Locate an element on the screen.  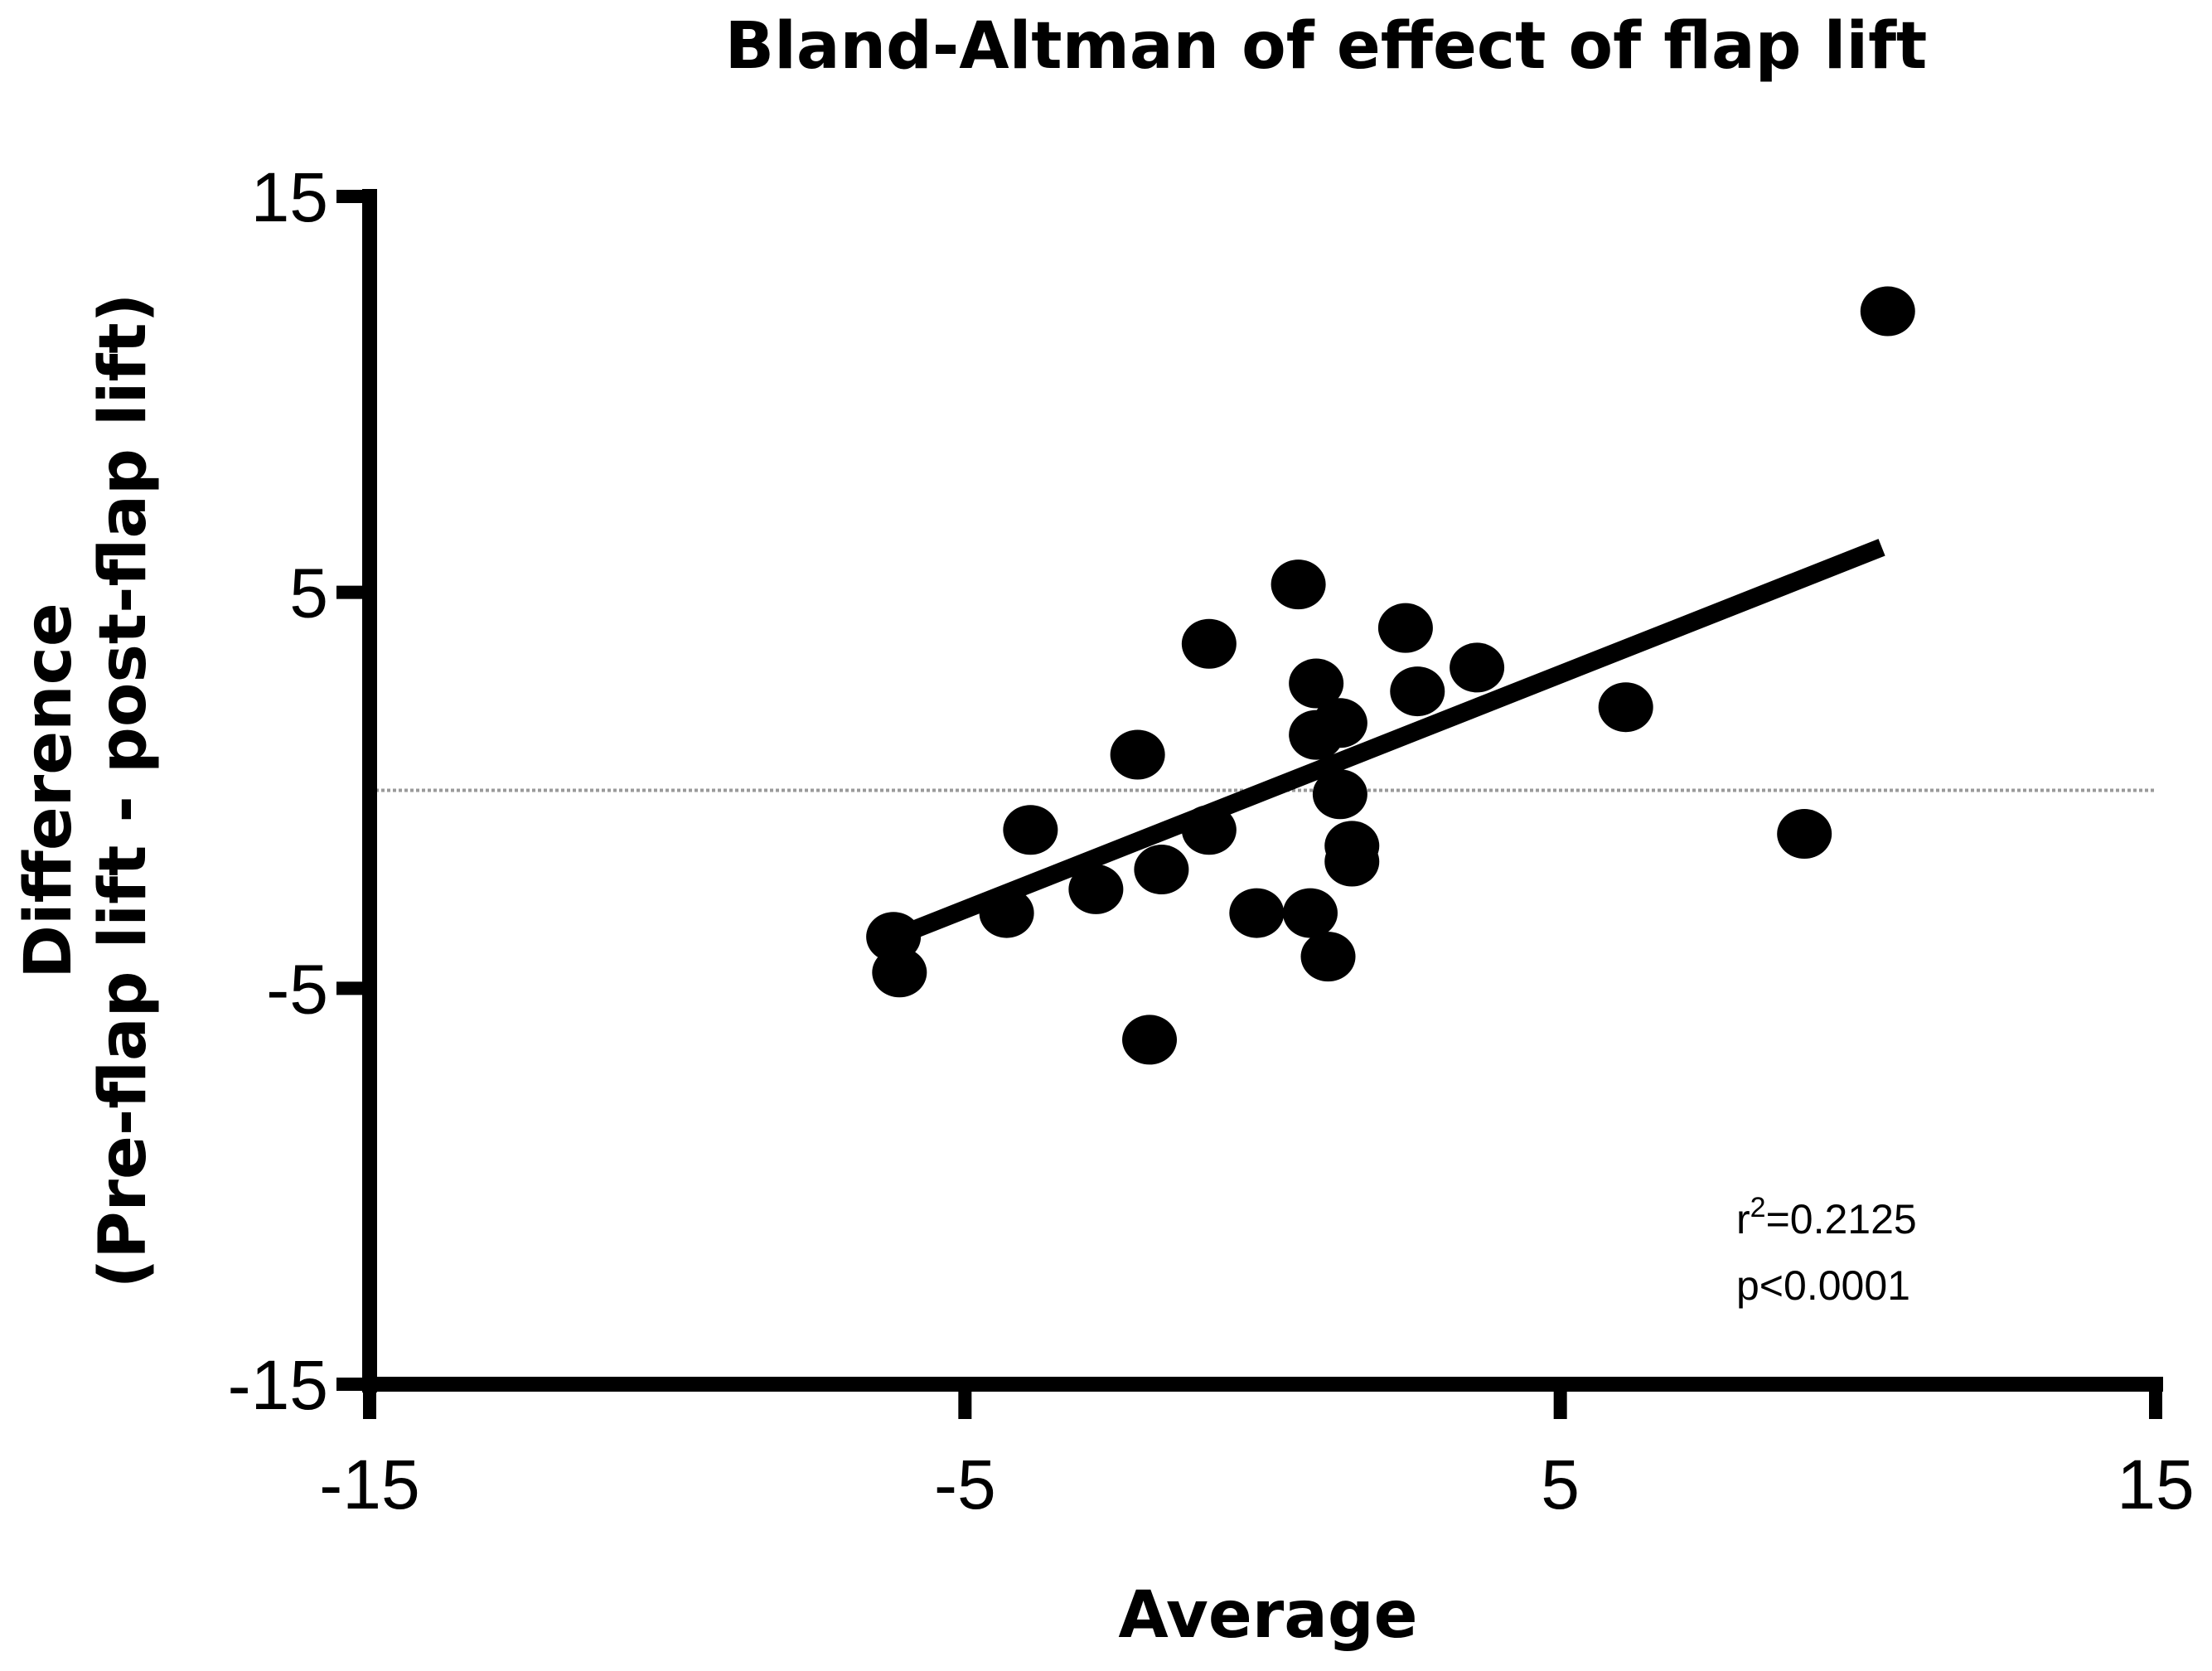
y-tick-label: -5 is located at coordinates (297, 989).